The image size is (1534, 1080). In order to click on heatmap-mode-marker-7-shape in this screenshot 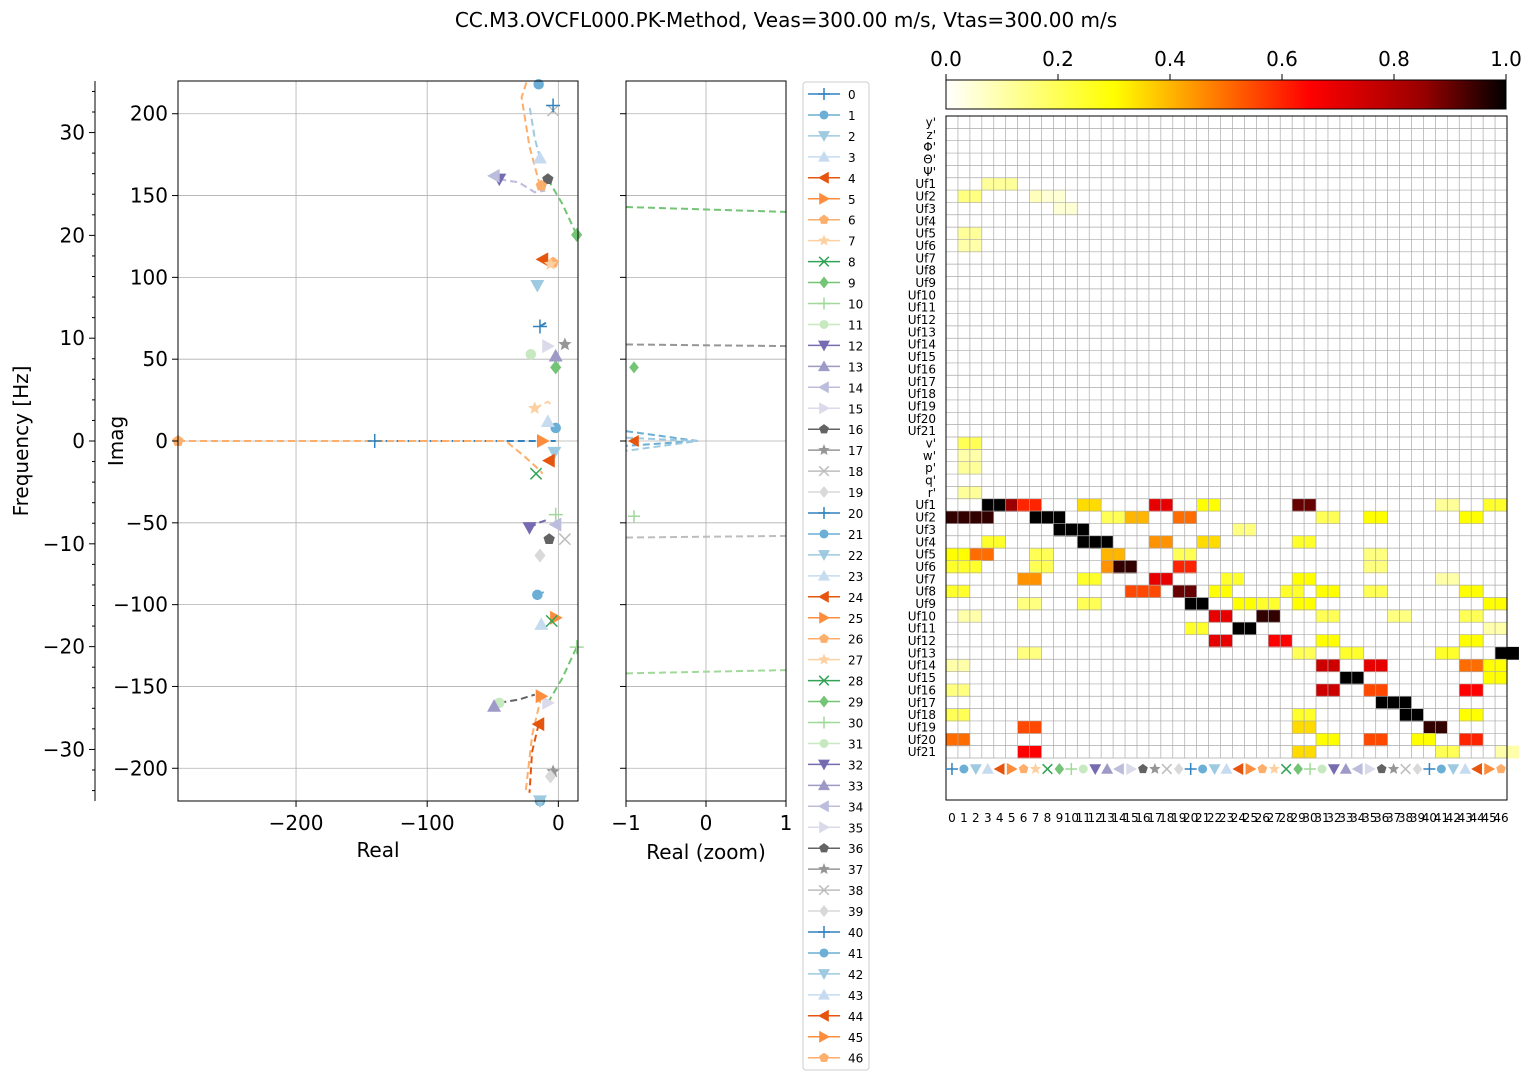, I will do `click(1035, 768)`.